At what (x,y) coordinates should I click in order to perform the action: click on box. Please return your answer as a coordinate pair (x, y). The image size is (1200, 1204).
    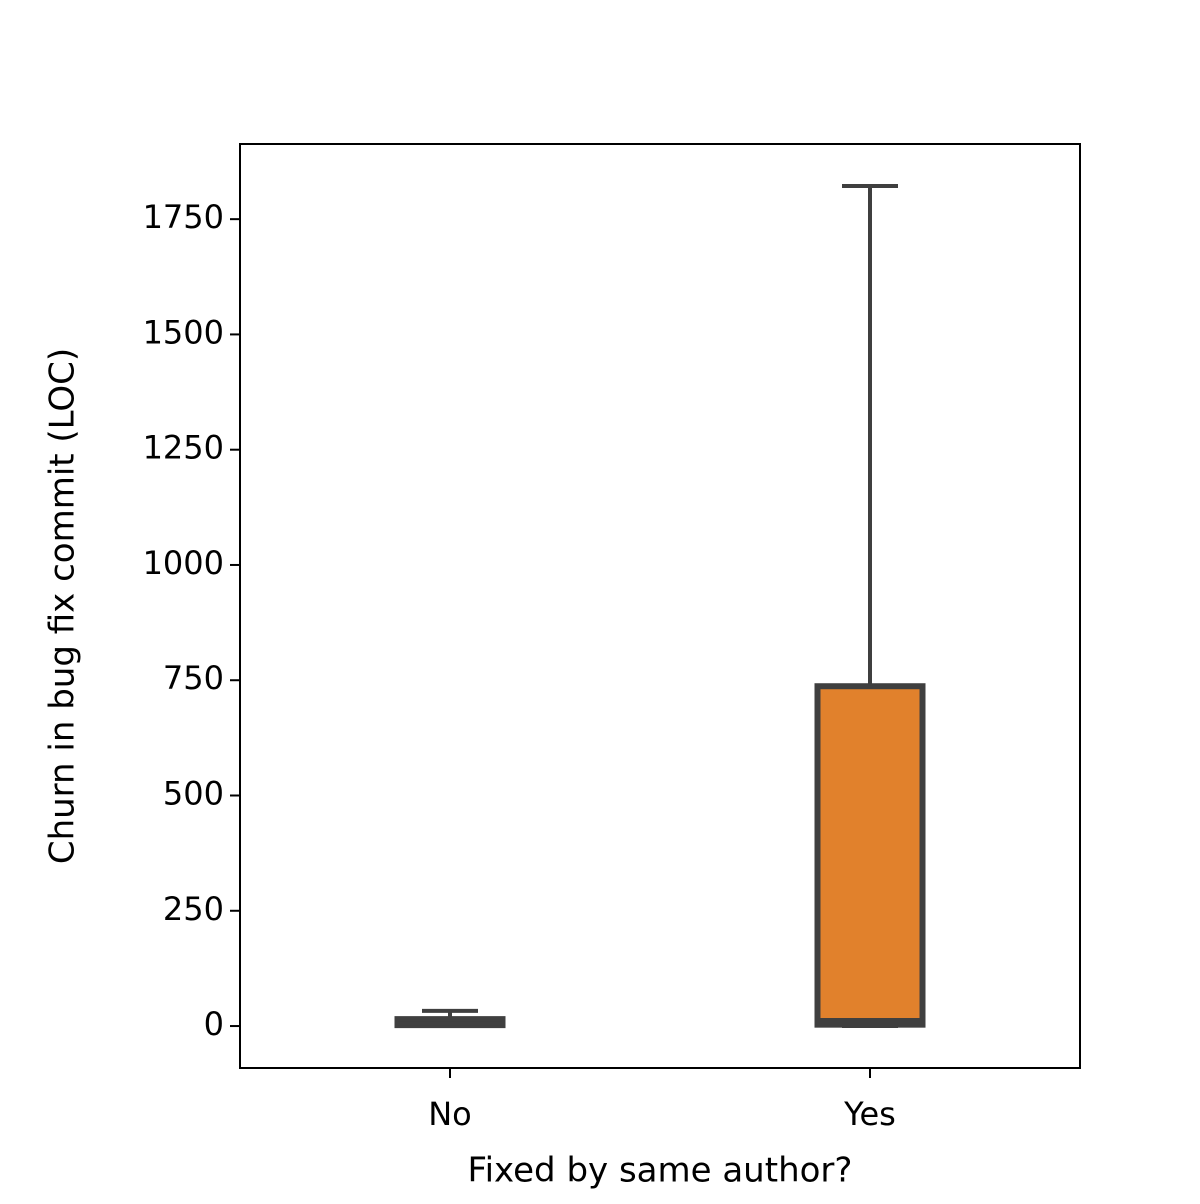
    Looking at the image, I should click on (870, 855).